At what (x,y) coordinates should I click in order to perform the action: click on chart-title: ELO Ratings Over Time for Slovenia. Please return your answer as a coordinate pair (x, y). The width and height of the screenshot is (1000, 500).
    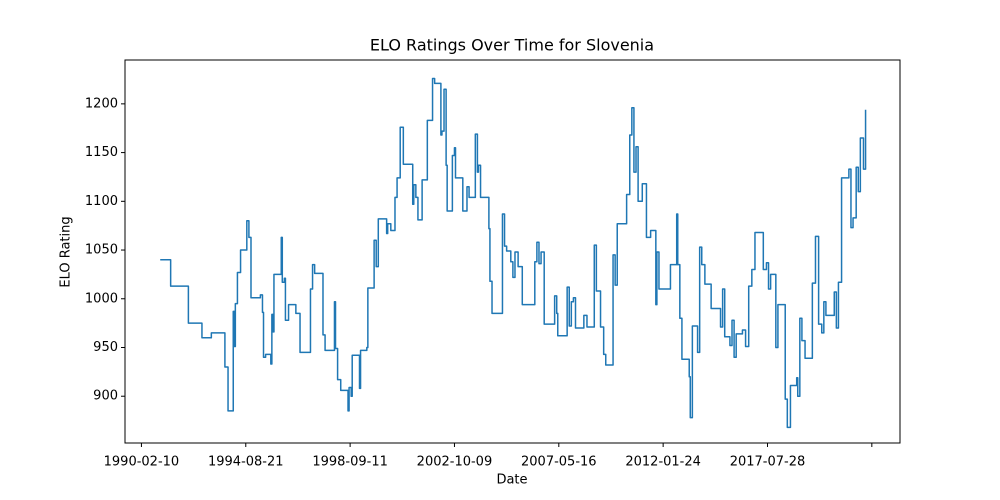
    Looking at the image, I should click on (512, 45).